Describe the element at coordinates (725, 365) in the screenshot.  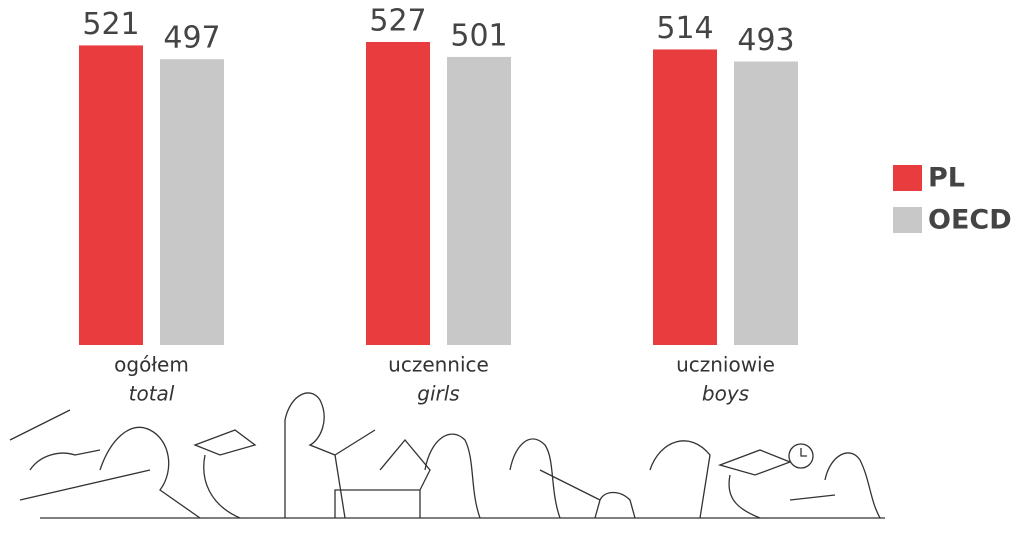
I see `category-label: uczniowie` at that location.